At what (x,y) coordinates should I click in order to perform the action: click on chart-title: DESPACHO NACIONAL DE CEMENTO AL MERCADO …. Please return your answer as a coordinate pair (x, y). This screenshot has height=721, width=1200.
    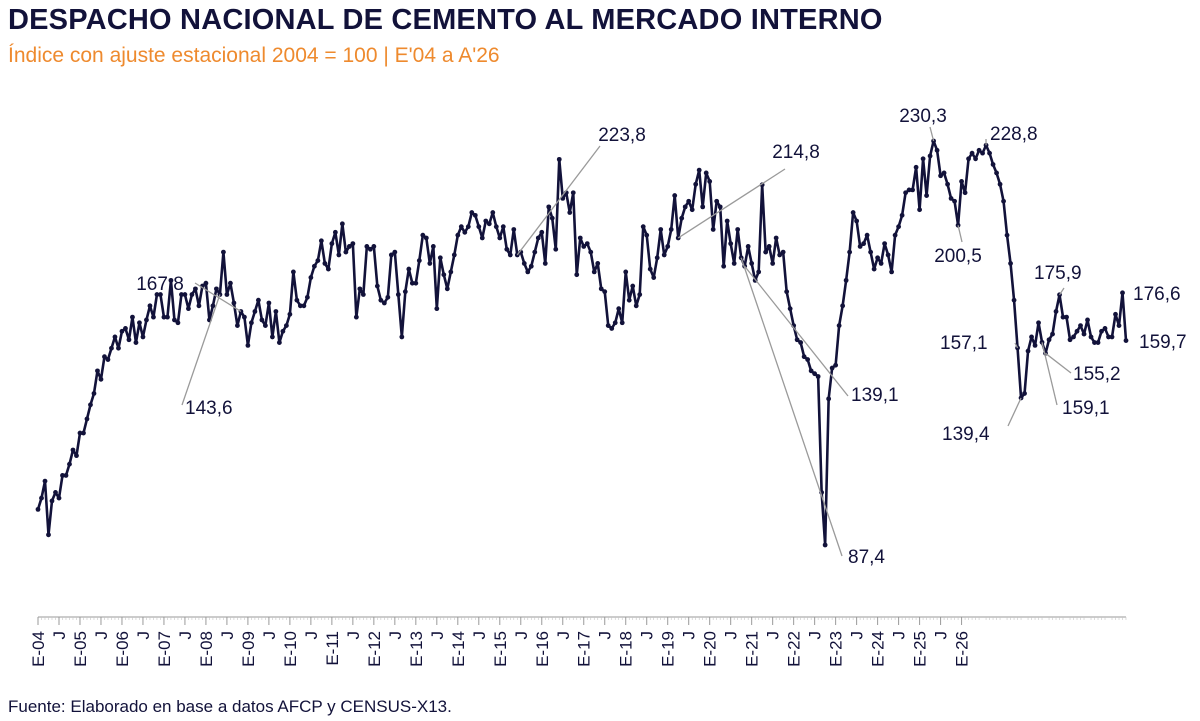
    Looking at the image, I should click on (445, 20).